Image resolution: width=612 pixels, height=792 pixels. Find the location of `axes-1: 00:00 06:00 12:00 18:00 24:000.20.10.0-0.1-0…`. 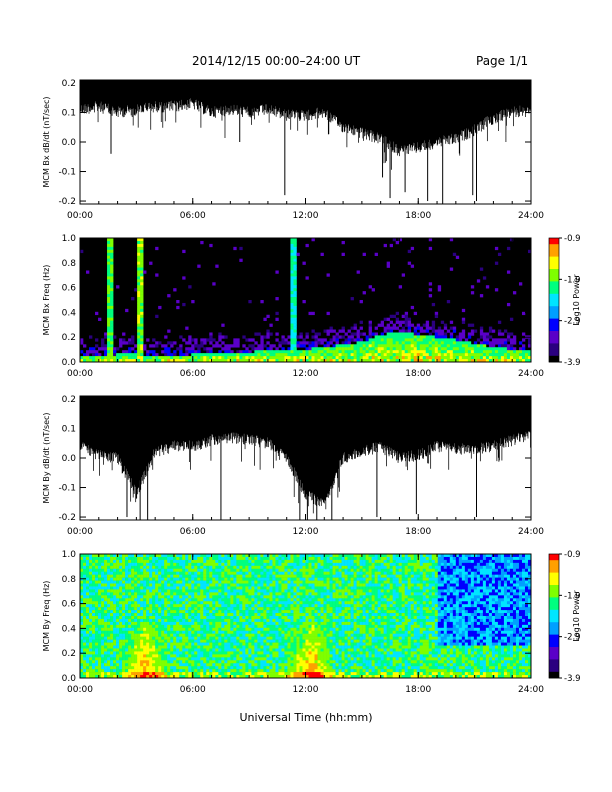

axes-1: 00:00 06:00 12:00 18:00 24:000.20.10.0-0.1-0… is located at coordinates (293, 150).